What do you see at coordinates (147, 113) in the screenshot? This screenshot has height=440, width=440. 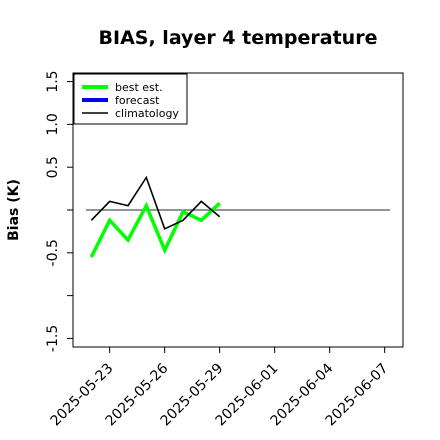 I see `legend-label: climatology` at bounding box center [147, 113].